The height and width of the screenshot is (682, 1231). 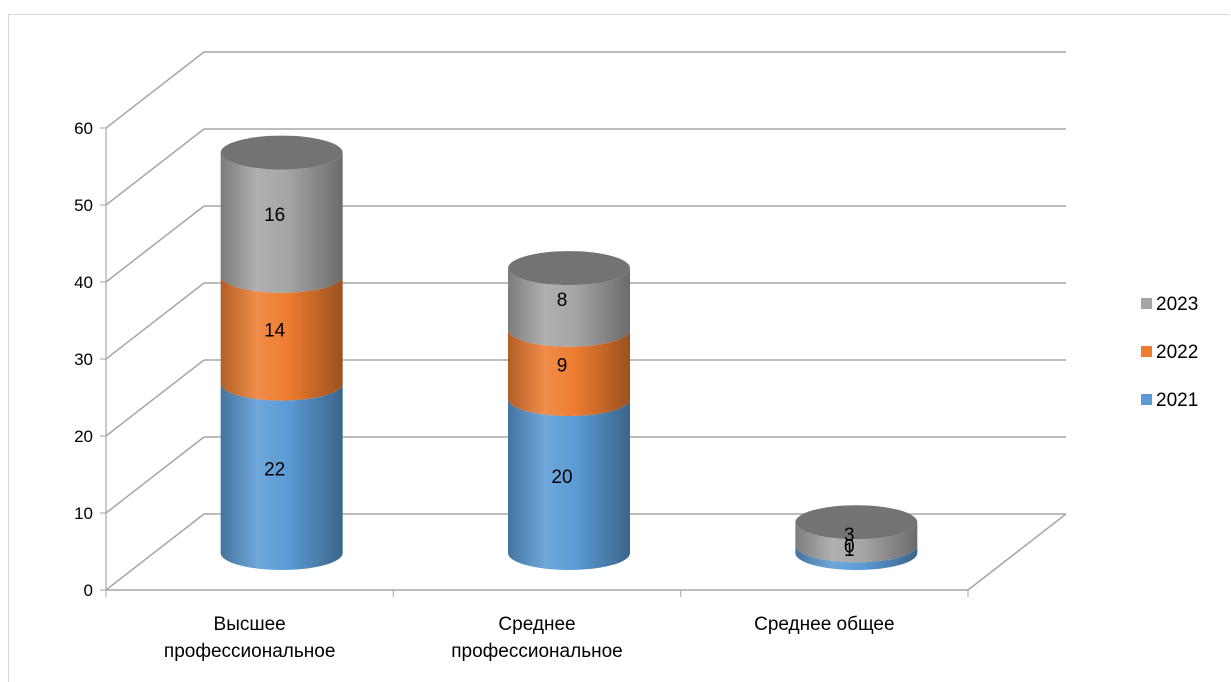 I want to click on y-tick-label: 10, so click(x=83, y=513).